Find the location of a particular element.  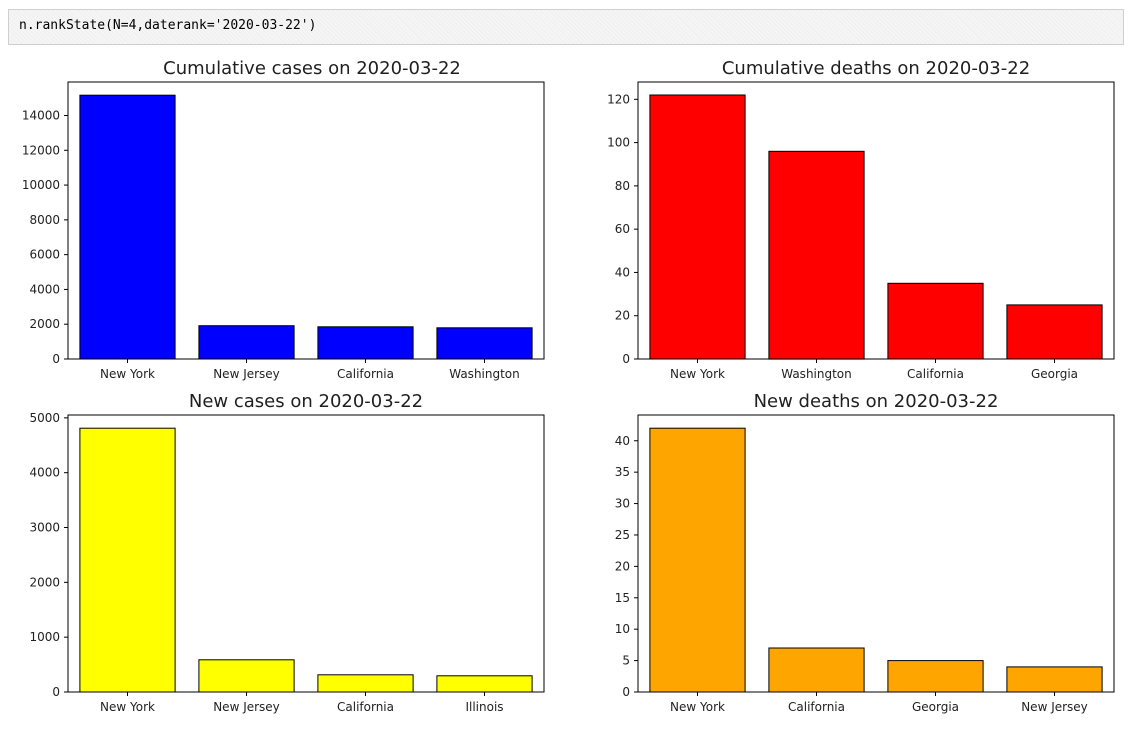

bar-illinois is located at coordinates (484, 684).